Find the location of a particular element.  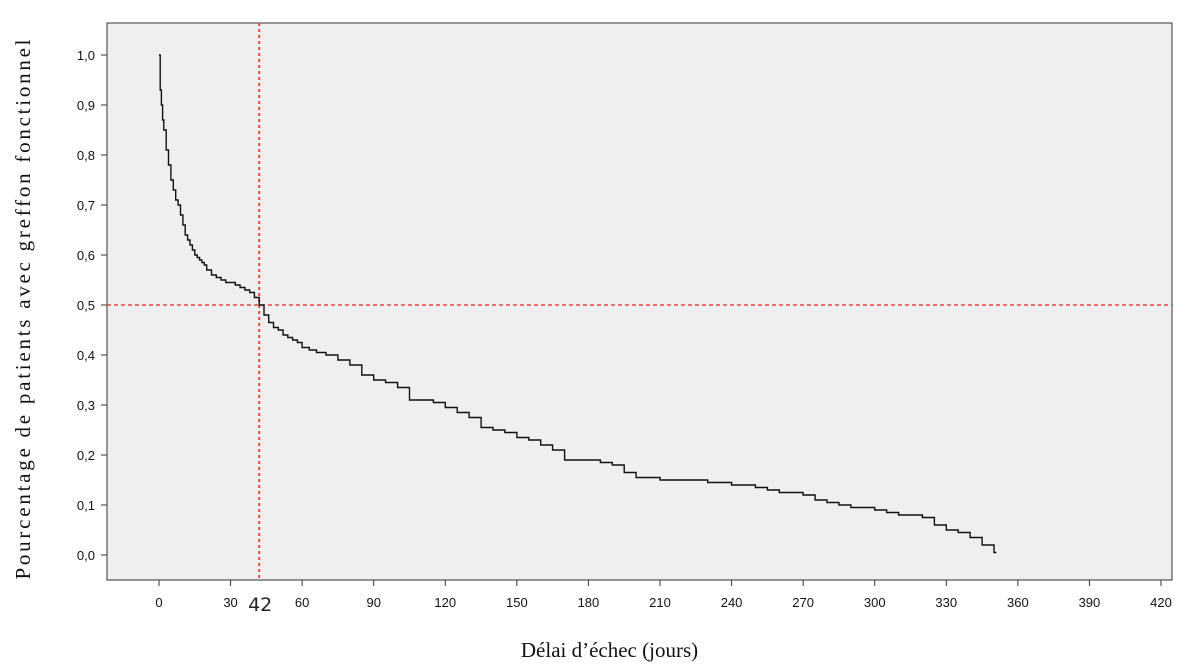

x-tick-label: 210 is located at coordinates (660, 602).